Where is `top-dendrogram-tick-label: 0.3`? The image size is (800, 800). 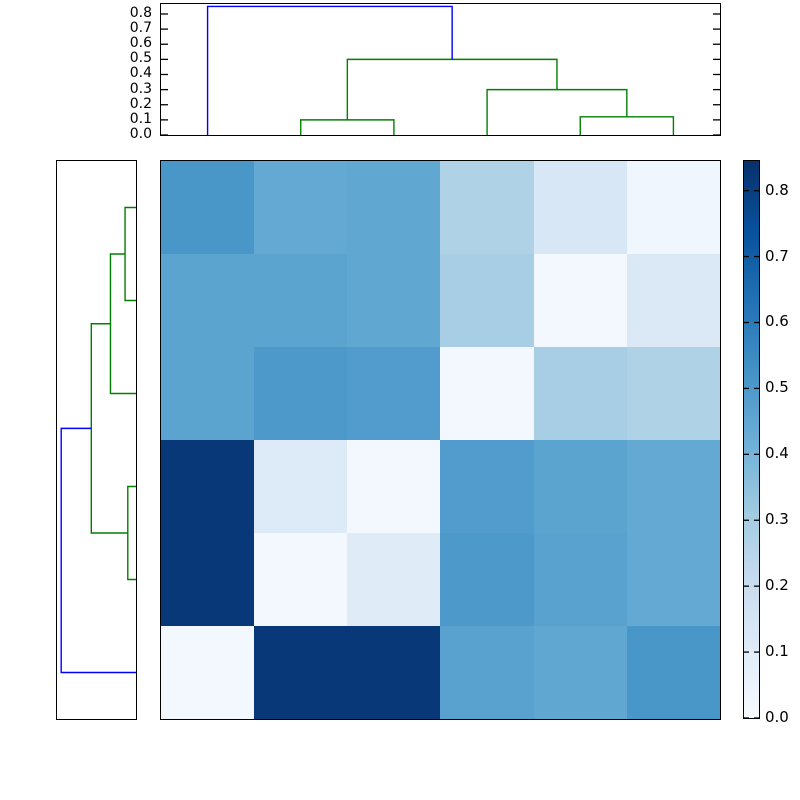
top-dendrogram-tick-label: 0.3 is located at coordinates (140, 88).